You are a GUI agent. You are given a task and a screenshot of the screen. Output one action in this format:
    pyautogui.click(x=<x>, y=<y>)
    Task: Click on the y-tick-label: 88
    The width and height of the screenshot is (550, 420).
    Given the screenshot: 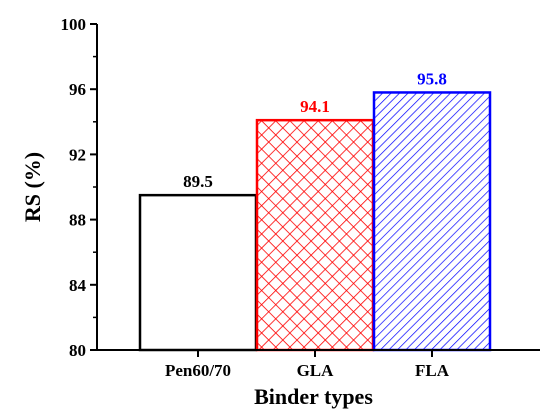 What is the action you would take?
    pyautogui.click(x=77, y=220)
    